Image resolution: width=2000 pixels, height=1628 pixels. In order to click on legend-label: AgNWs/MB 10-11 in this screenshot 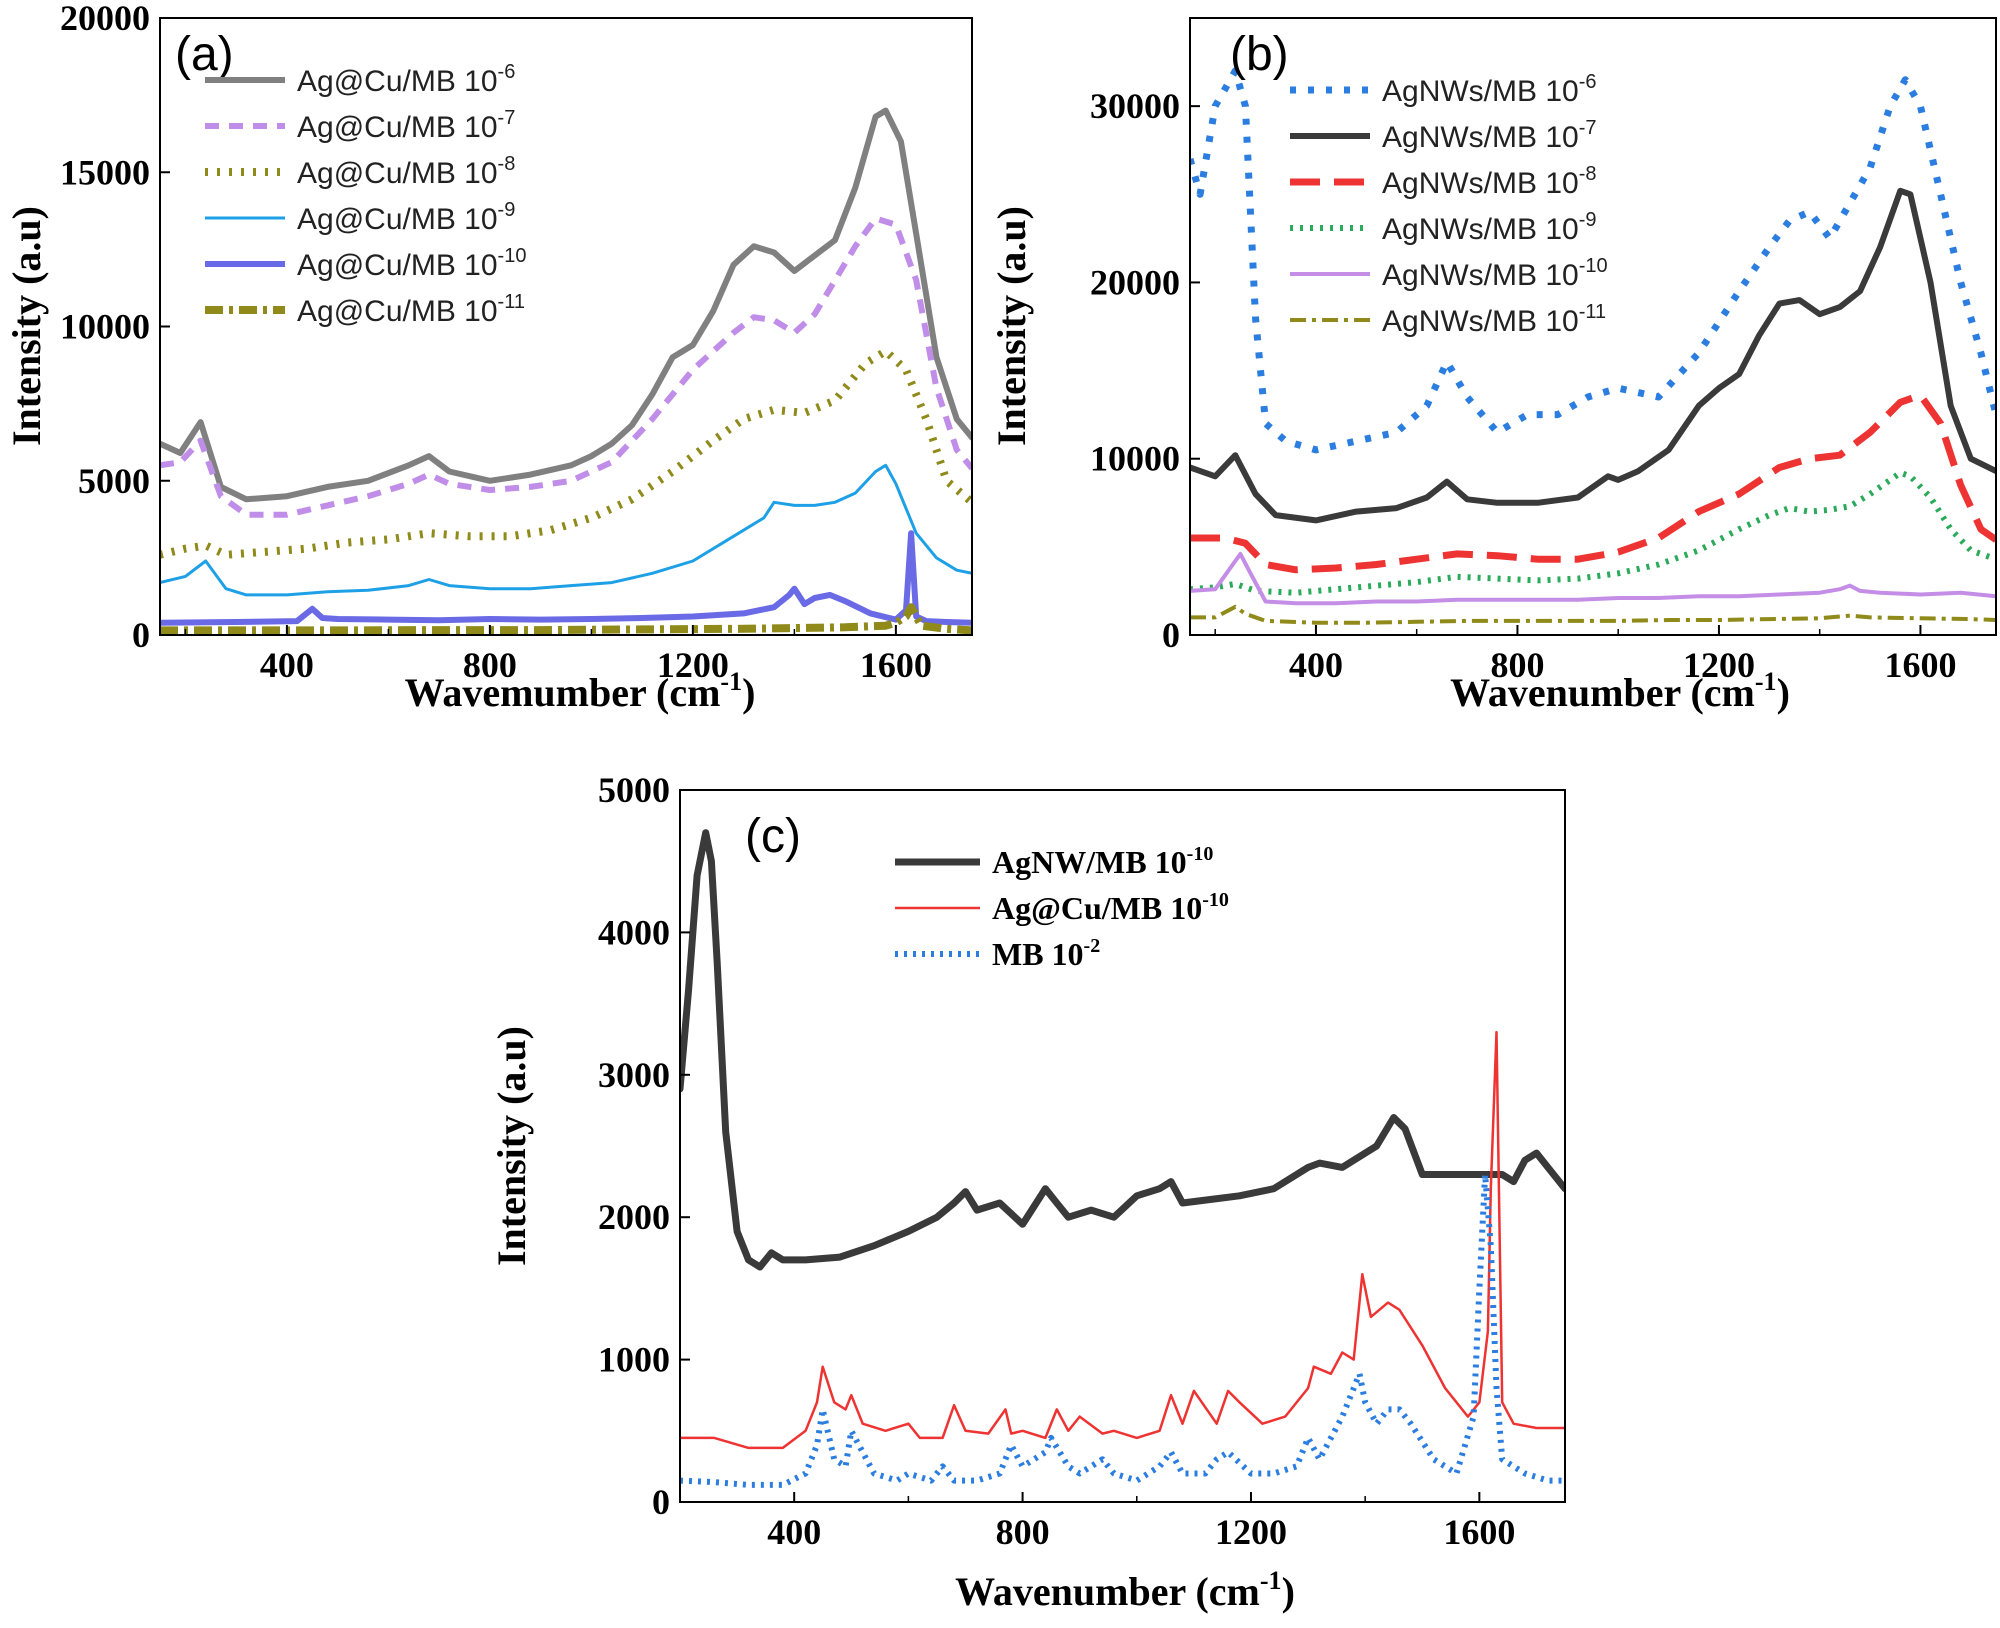, I will do `click(1494, 319)`.